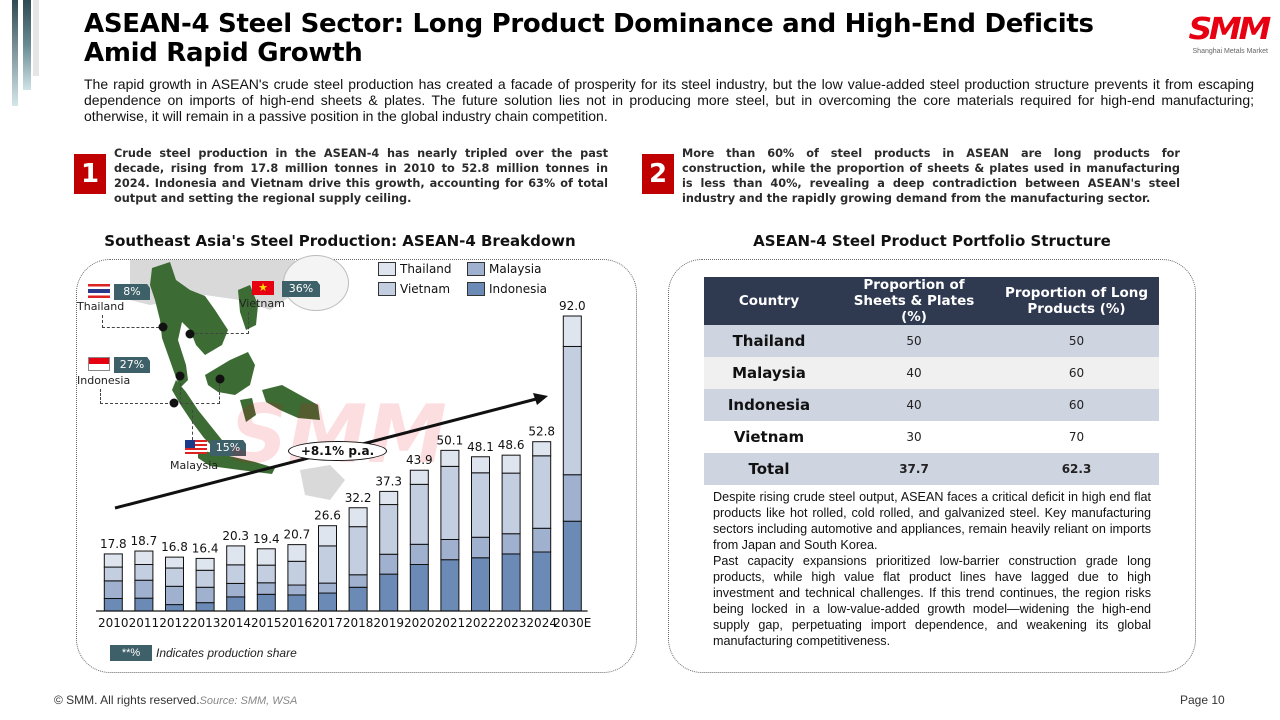 This screenshot has width=1280, height=720. What do you see at coordinates (769, 437) in the screenshot?
I see `cell-country: Vietnam` at bounding box center [769, 437].